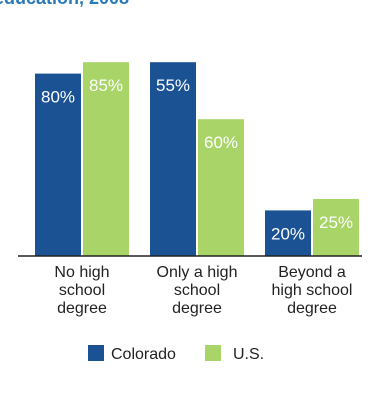 This screenshot has height=415, width=375. Describe the element at coordinates (82, 290) in the screenshot. I see `category-label-0-line-1: school` at that location.